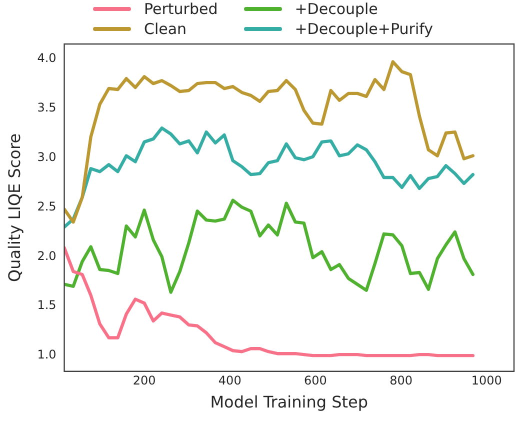 The width and height of the screenshot is (526, 421). I want to click on x-tick-label: 1000, so click(486, 381).